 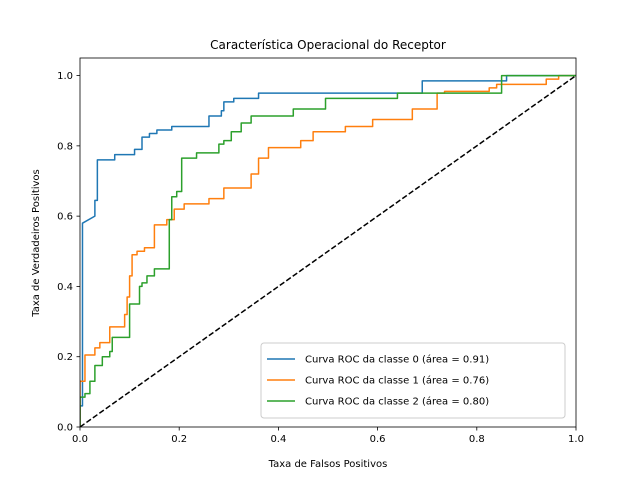 I want to click on y-axis-label: Taxa de Verdadeiros Positivos, so click(x=36, y=243).